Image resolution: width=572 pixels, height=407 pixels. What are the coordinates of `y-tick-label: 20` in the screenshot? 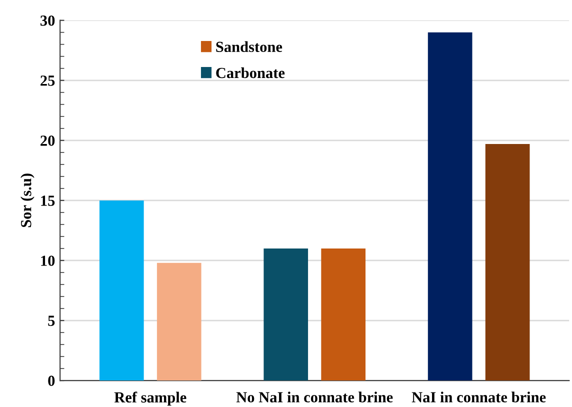 It's located at (47, 141).